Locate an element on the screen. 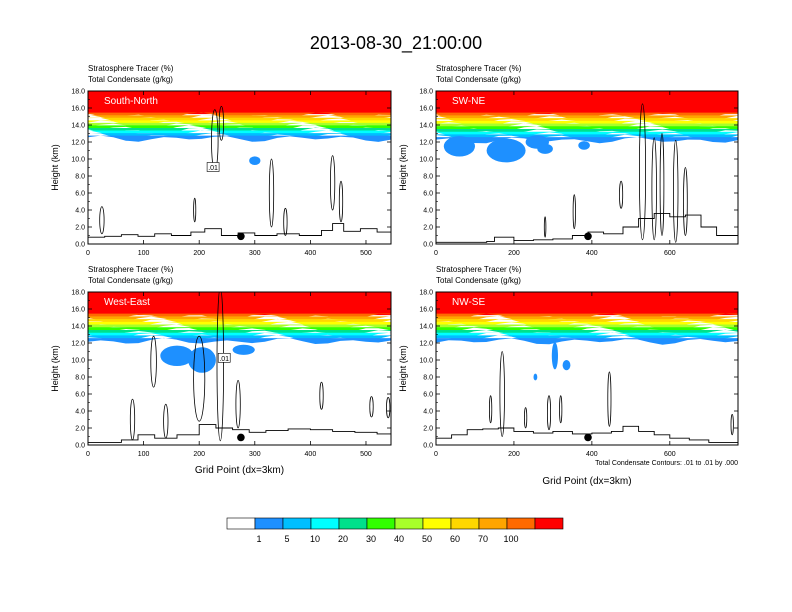 Image resolution: width=792 pixels, height=612 pixels. colorbar-legend: 1 5 10 20 30 40 50 60 70 100 is located at coordinates (395, 530).